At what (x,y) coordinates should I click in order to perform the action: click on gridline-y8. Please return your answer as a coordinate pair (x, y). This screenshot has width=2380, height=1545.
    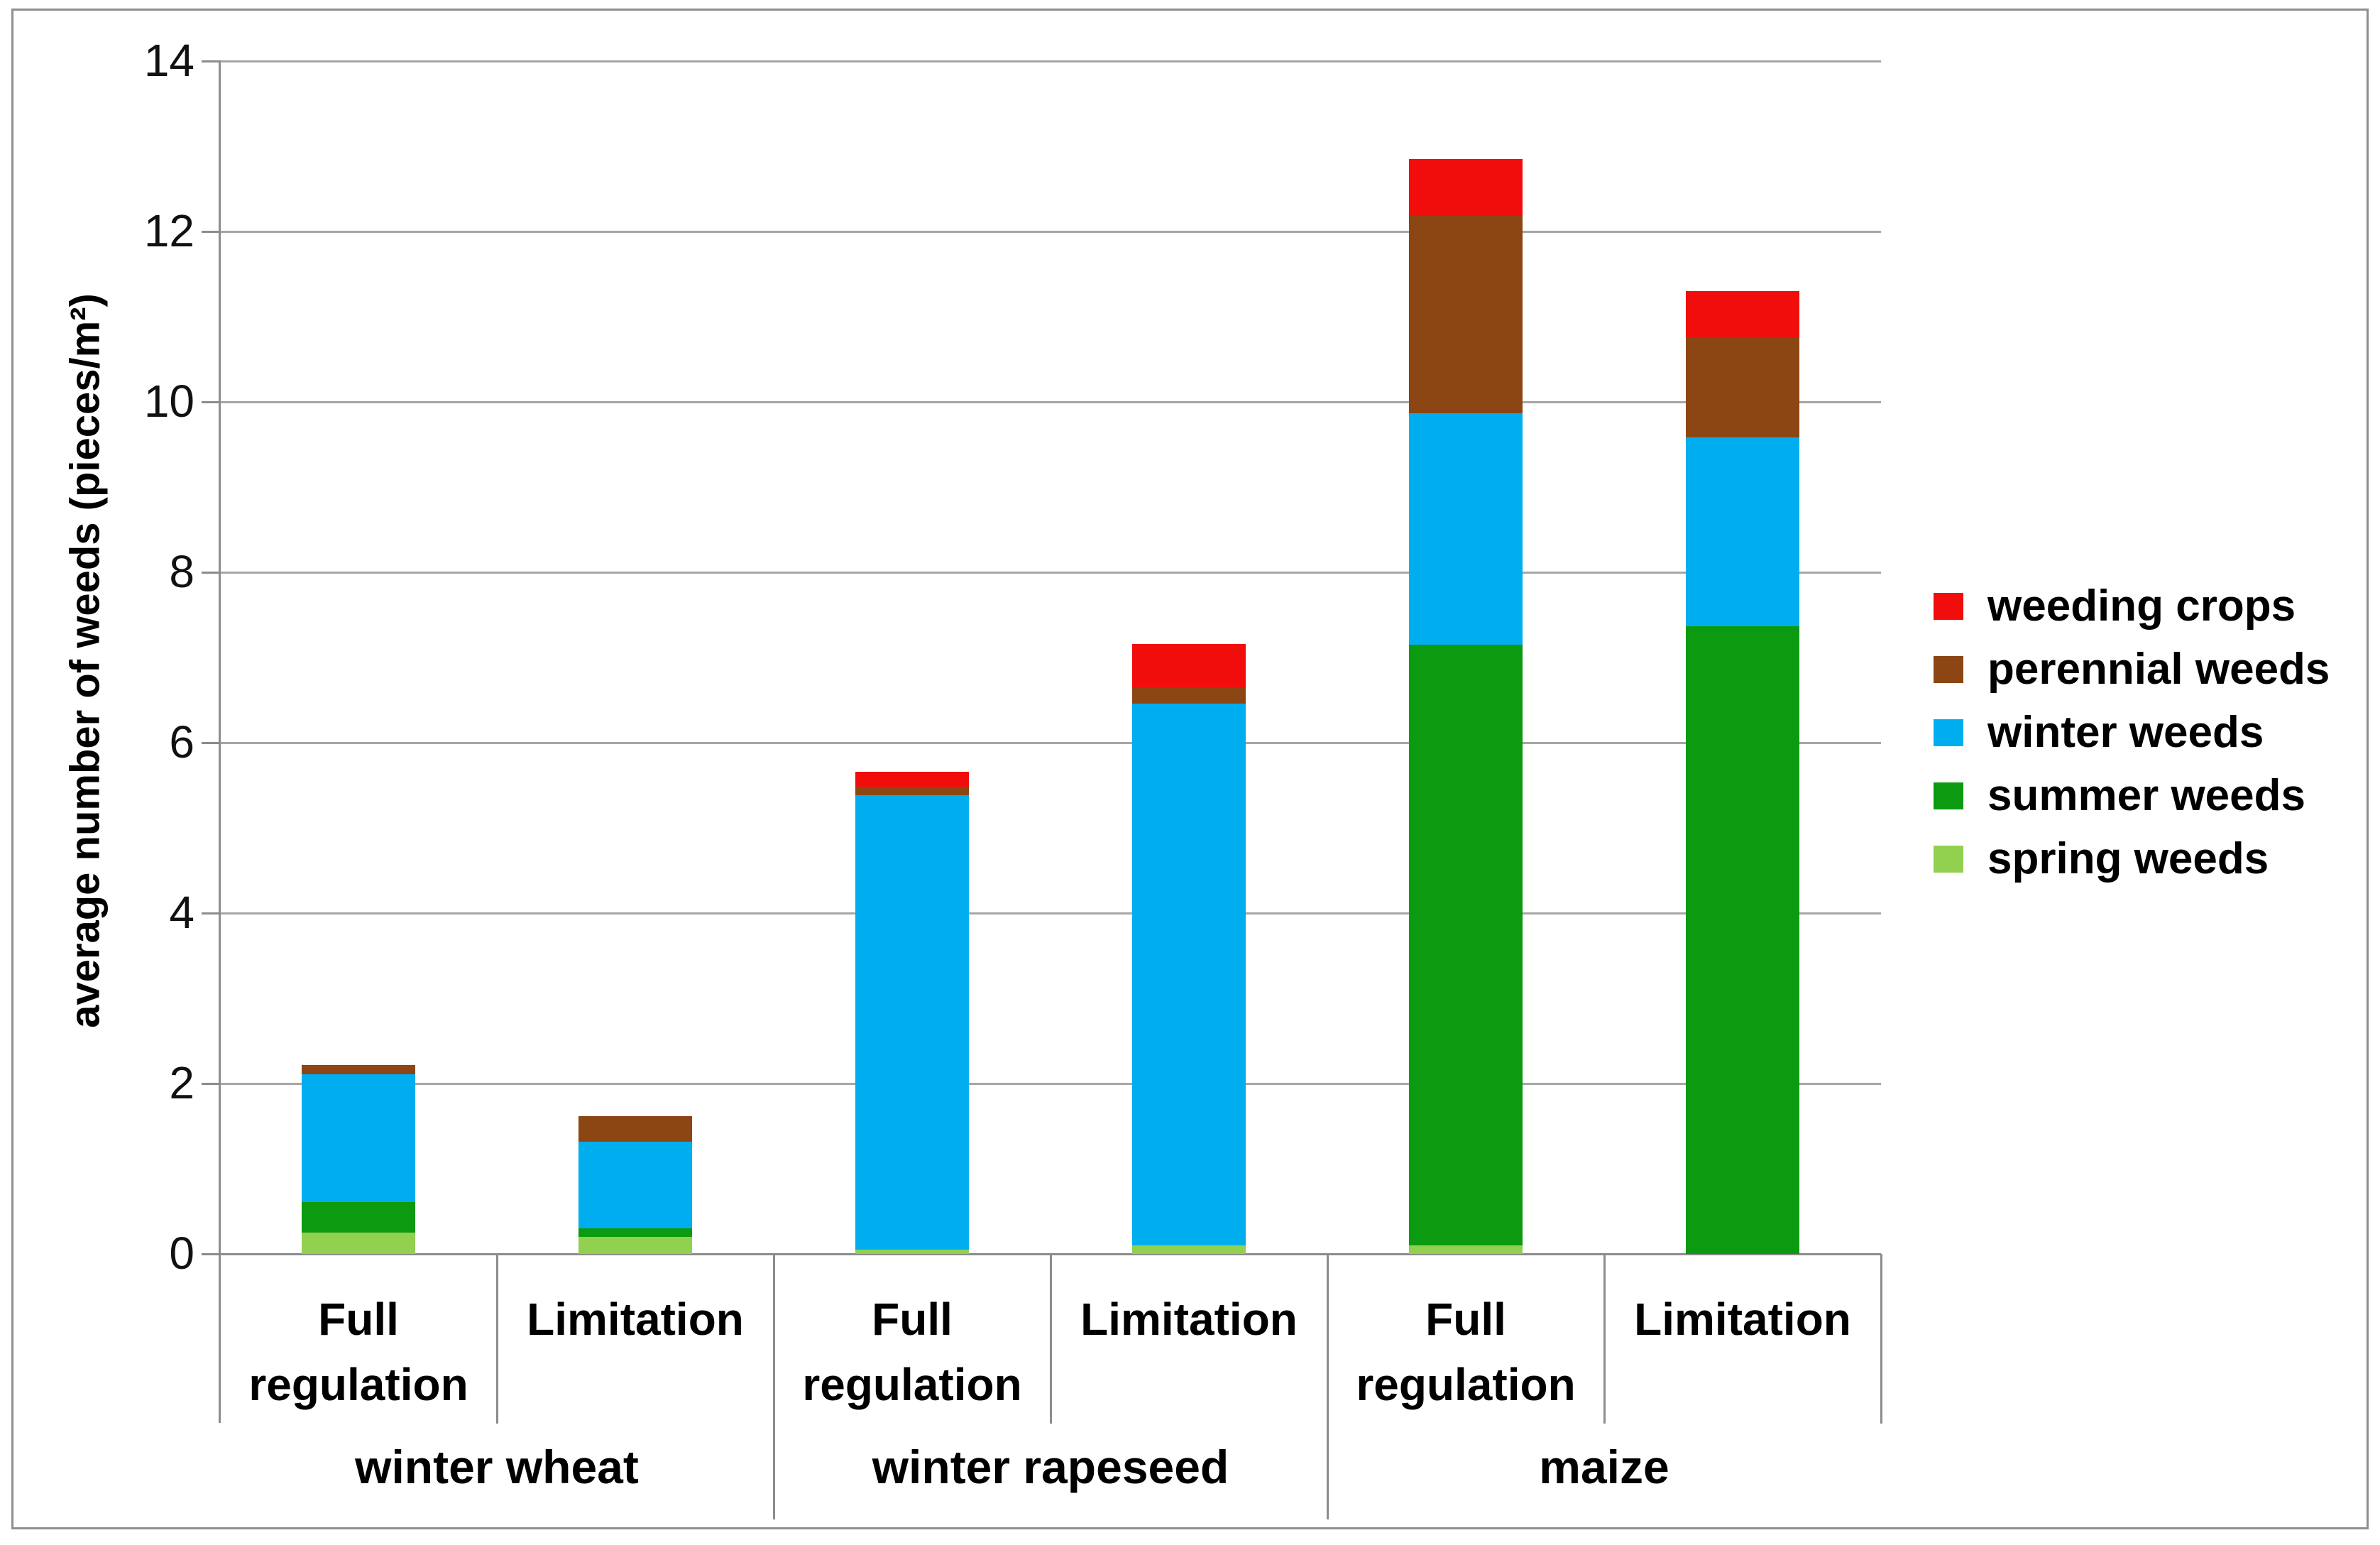
    Looking at the image, I should click on (1050, 573).